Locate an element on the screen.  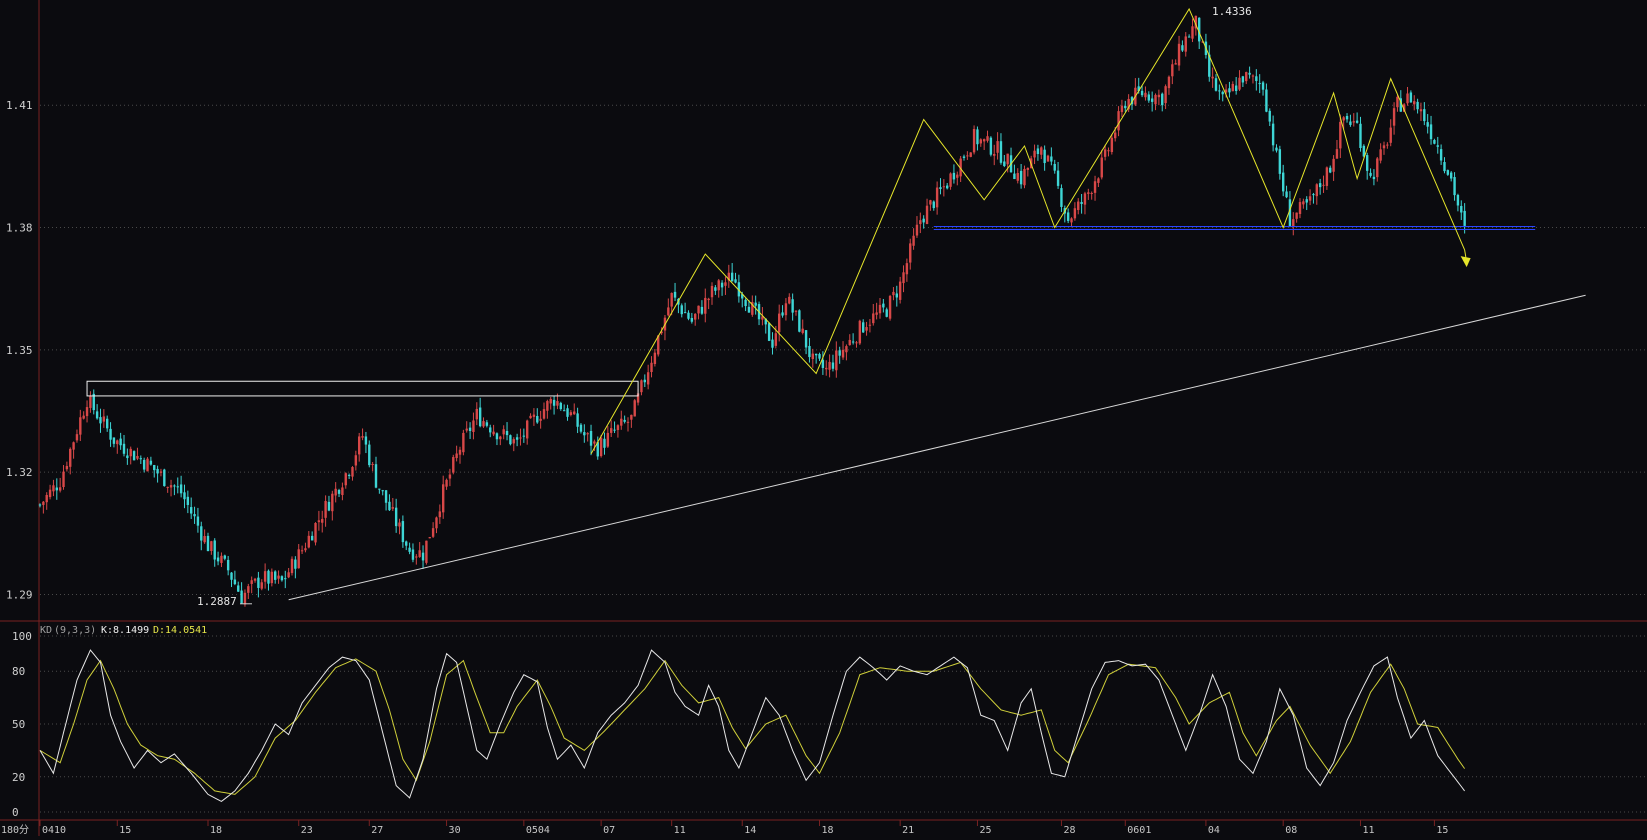
date-tick-label: 07 is located at coordinates (609, 830).